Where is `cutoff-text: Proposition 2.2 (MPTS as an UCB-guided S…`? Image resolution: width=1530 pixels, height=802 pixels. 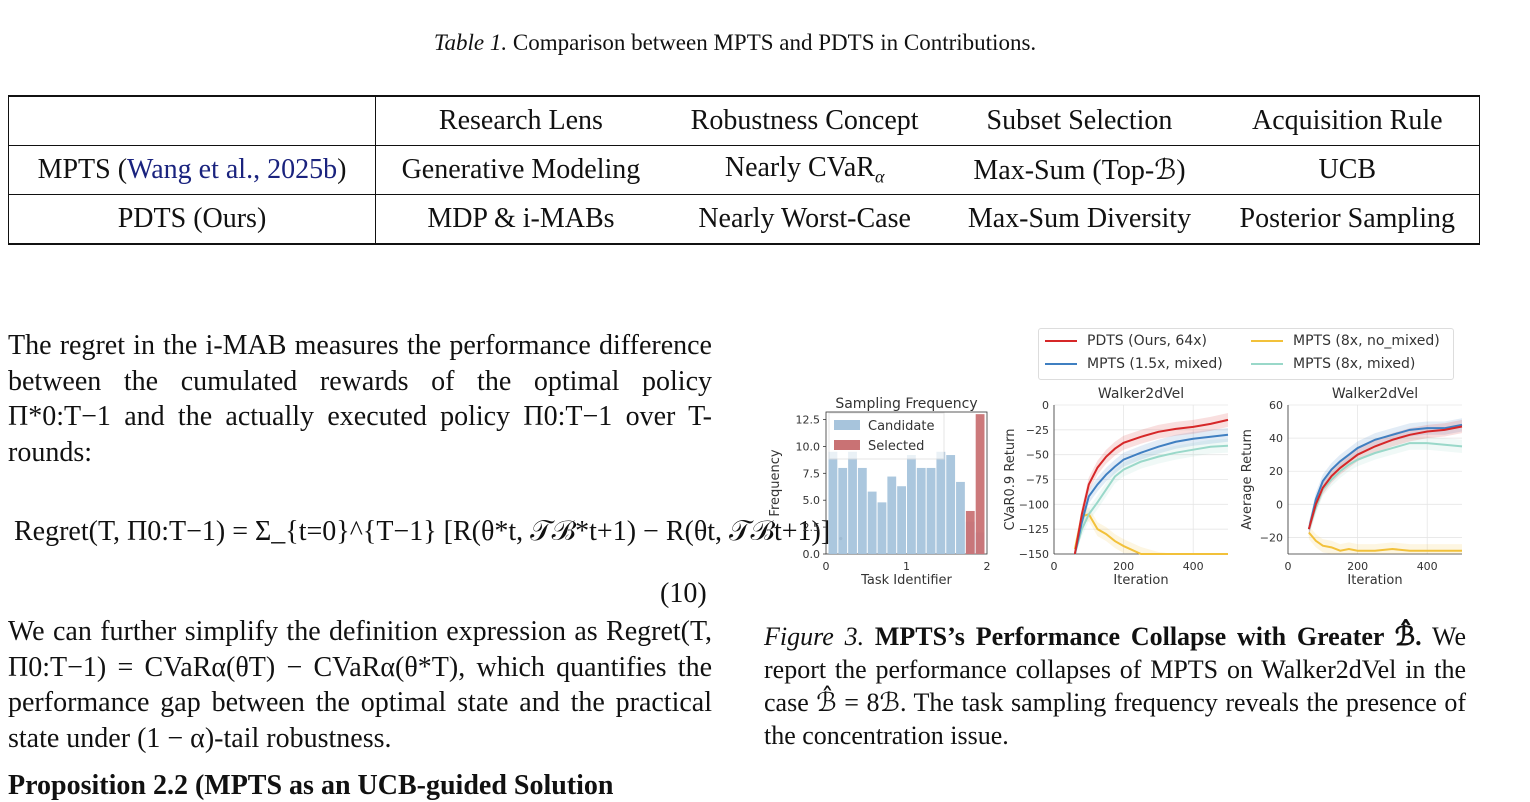 cutoff-text: Proposition 2.2 (MPTS as an UCB-guided S… is located at coordinates (311, 785).